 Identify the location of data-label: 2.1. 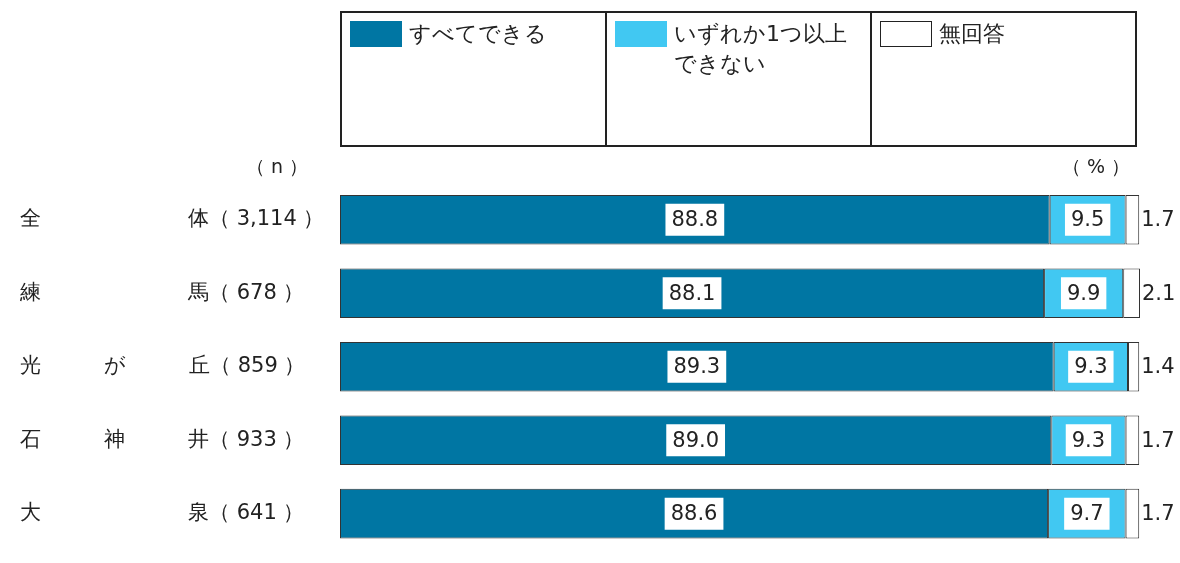
(1159, 292).